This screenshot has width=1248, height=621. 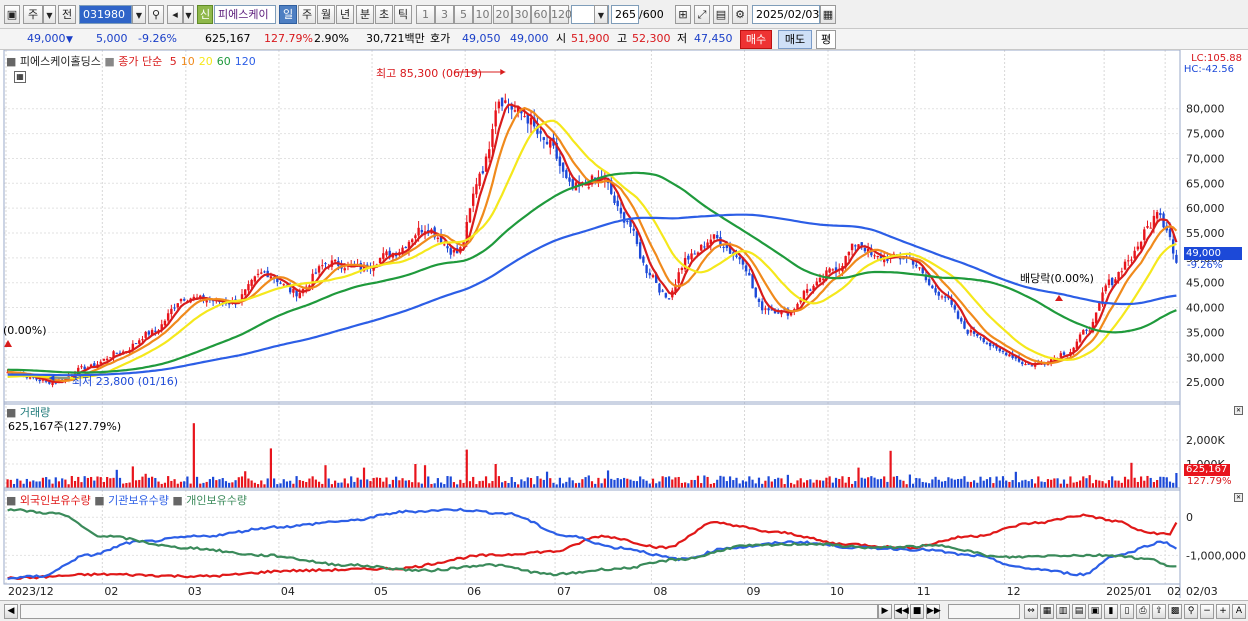 What do you see at coordinates (245, 14) in the screenshot?
I see `stock-name-field: 피에스케이` at bounding box center [245, 14].